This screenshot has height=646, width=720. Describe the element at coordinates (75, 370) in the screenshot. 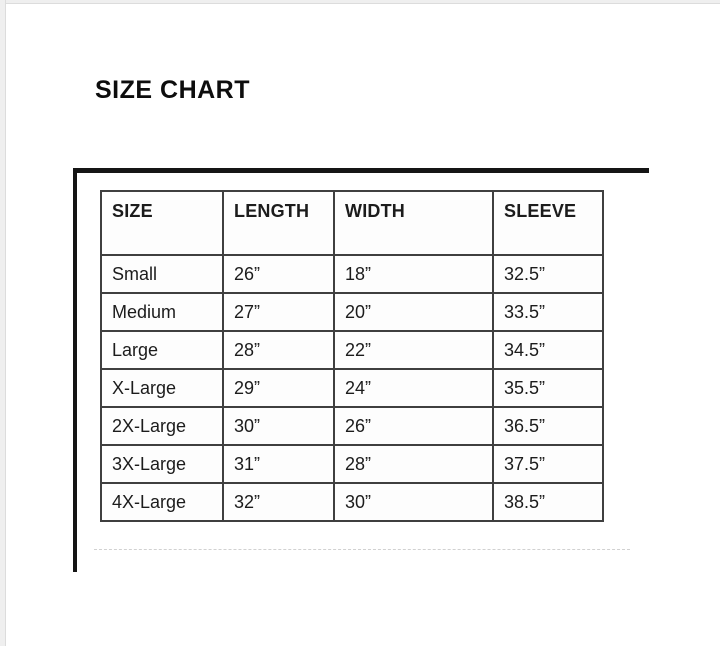

I see `decorative-frame-left-bar` at that location.